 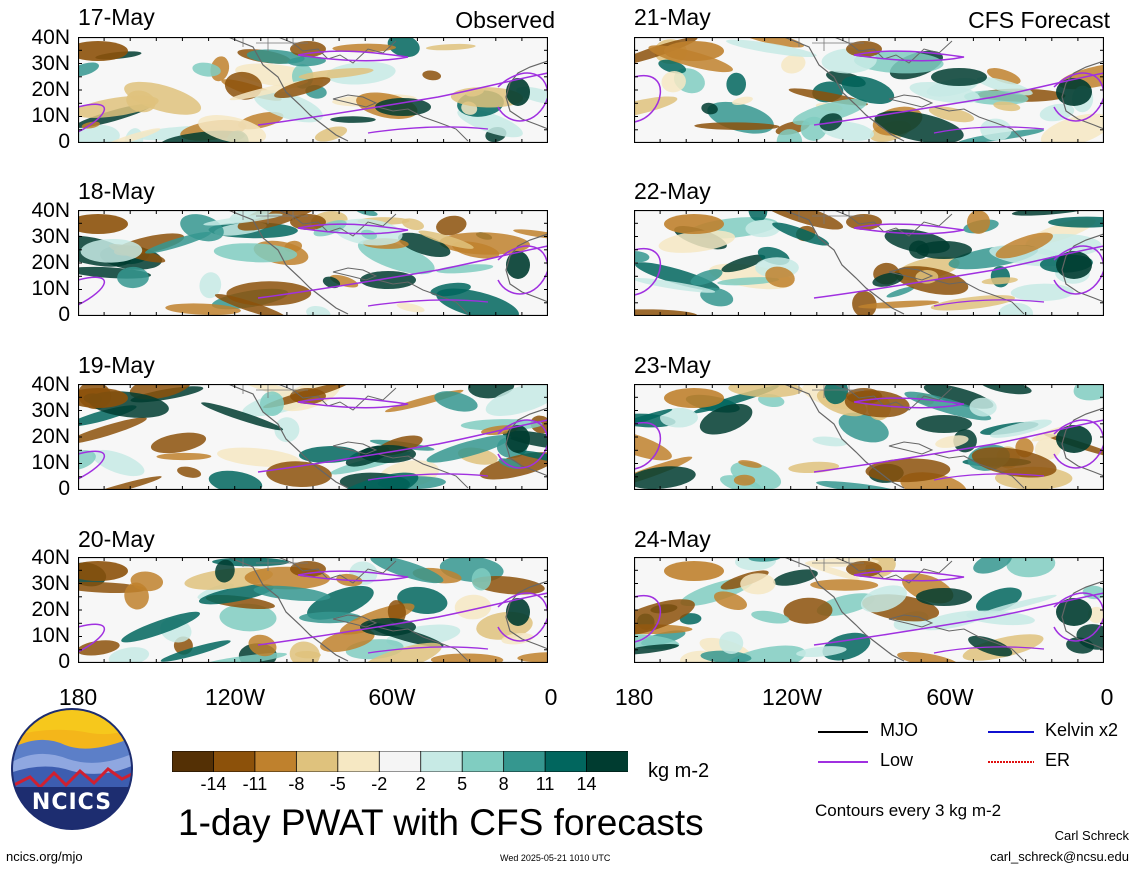 I want to click on footer-timestamp: Wed 2025-05-21 1010 UTC, so click(x=555, y=858).